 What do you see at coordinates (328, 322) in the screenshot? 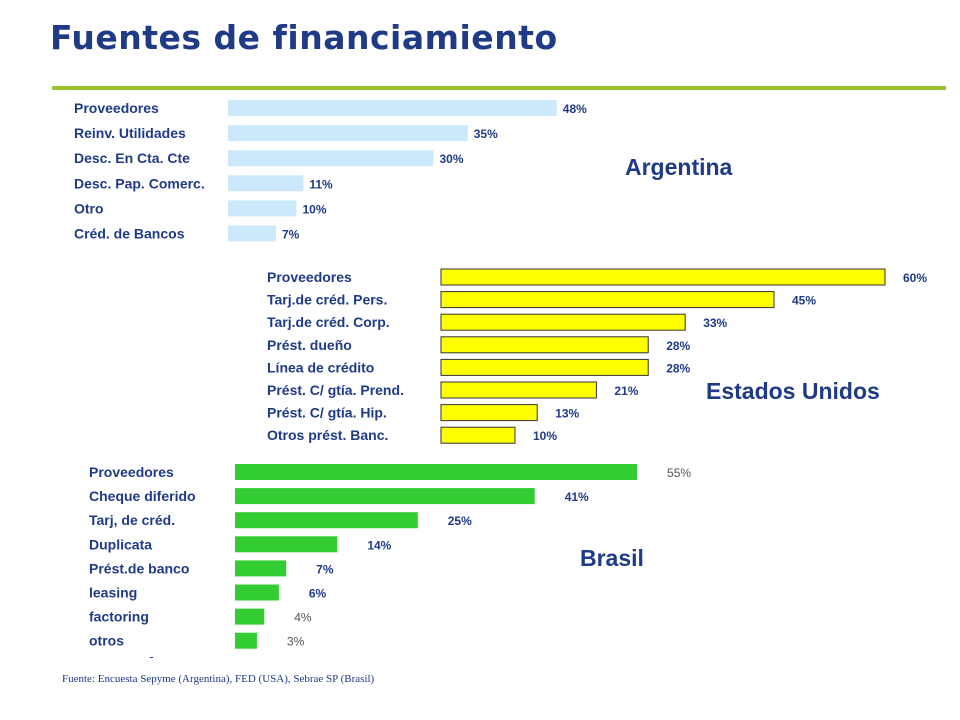
I see `usa-category-label: Tarj.de créd. Corp.` at bounding box center [328, 322].